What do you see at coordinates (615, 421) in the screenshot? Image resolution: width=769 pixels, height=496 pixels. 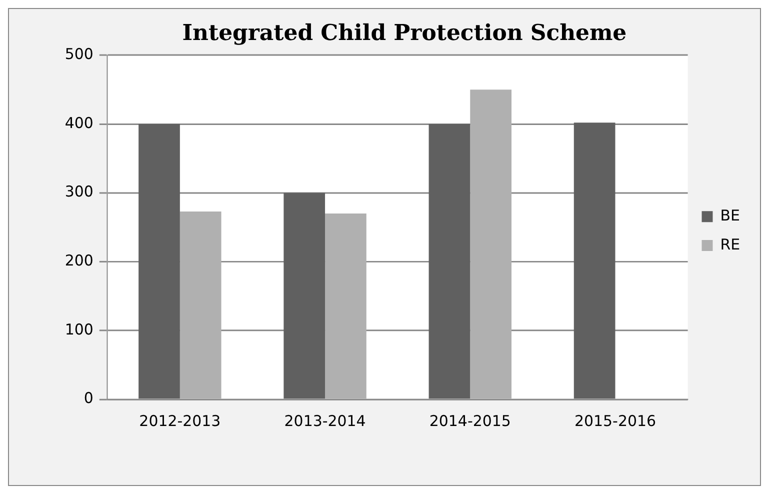 I see `x-tick-label: 2015-2016` at bounding box center [615, 421].